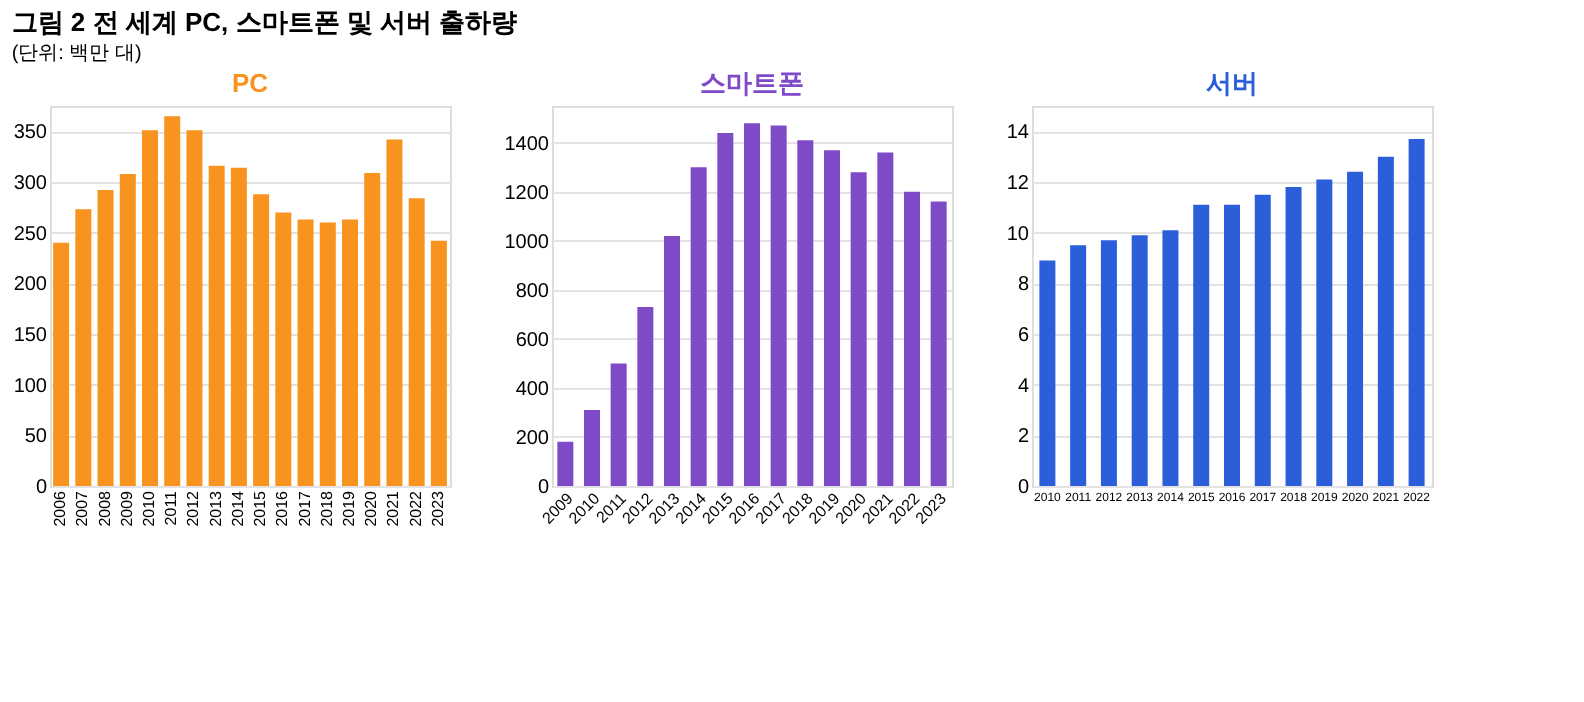  I want to click on x-tick-label: 2014, so click(237, 508).